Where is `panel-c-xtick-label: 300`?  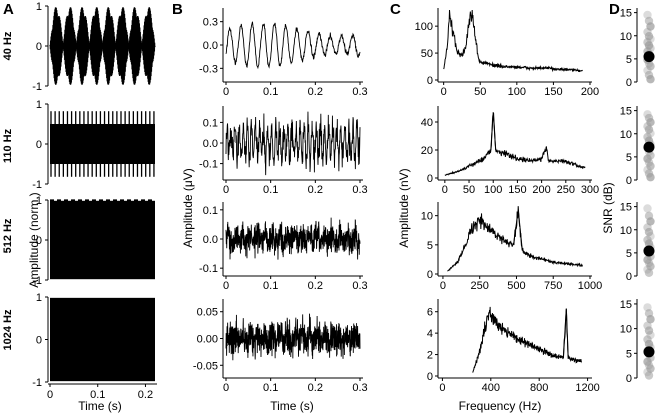
panel-c-xtick-label: 300 is located at coordinates (590, 190).